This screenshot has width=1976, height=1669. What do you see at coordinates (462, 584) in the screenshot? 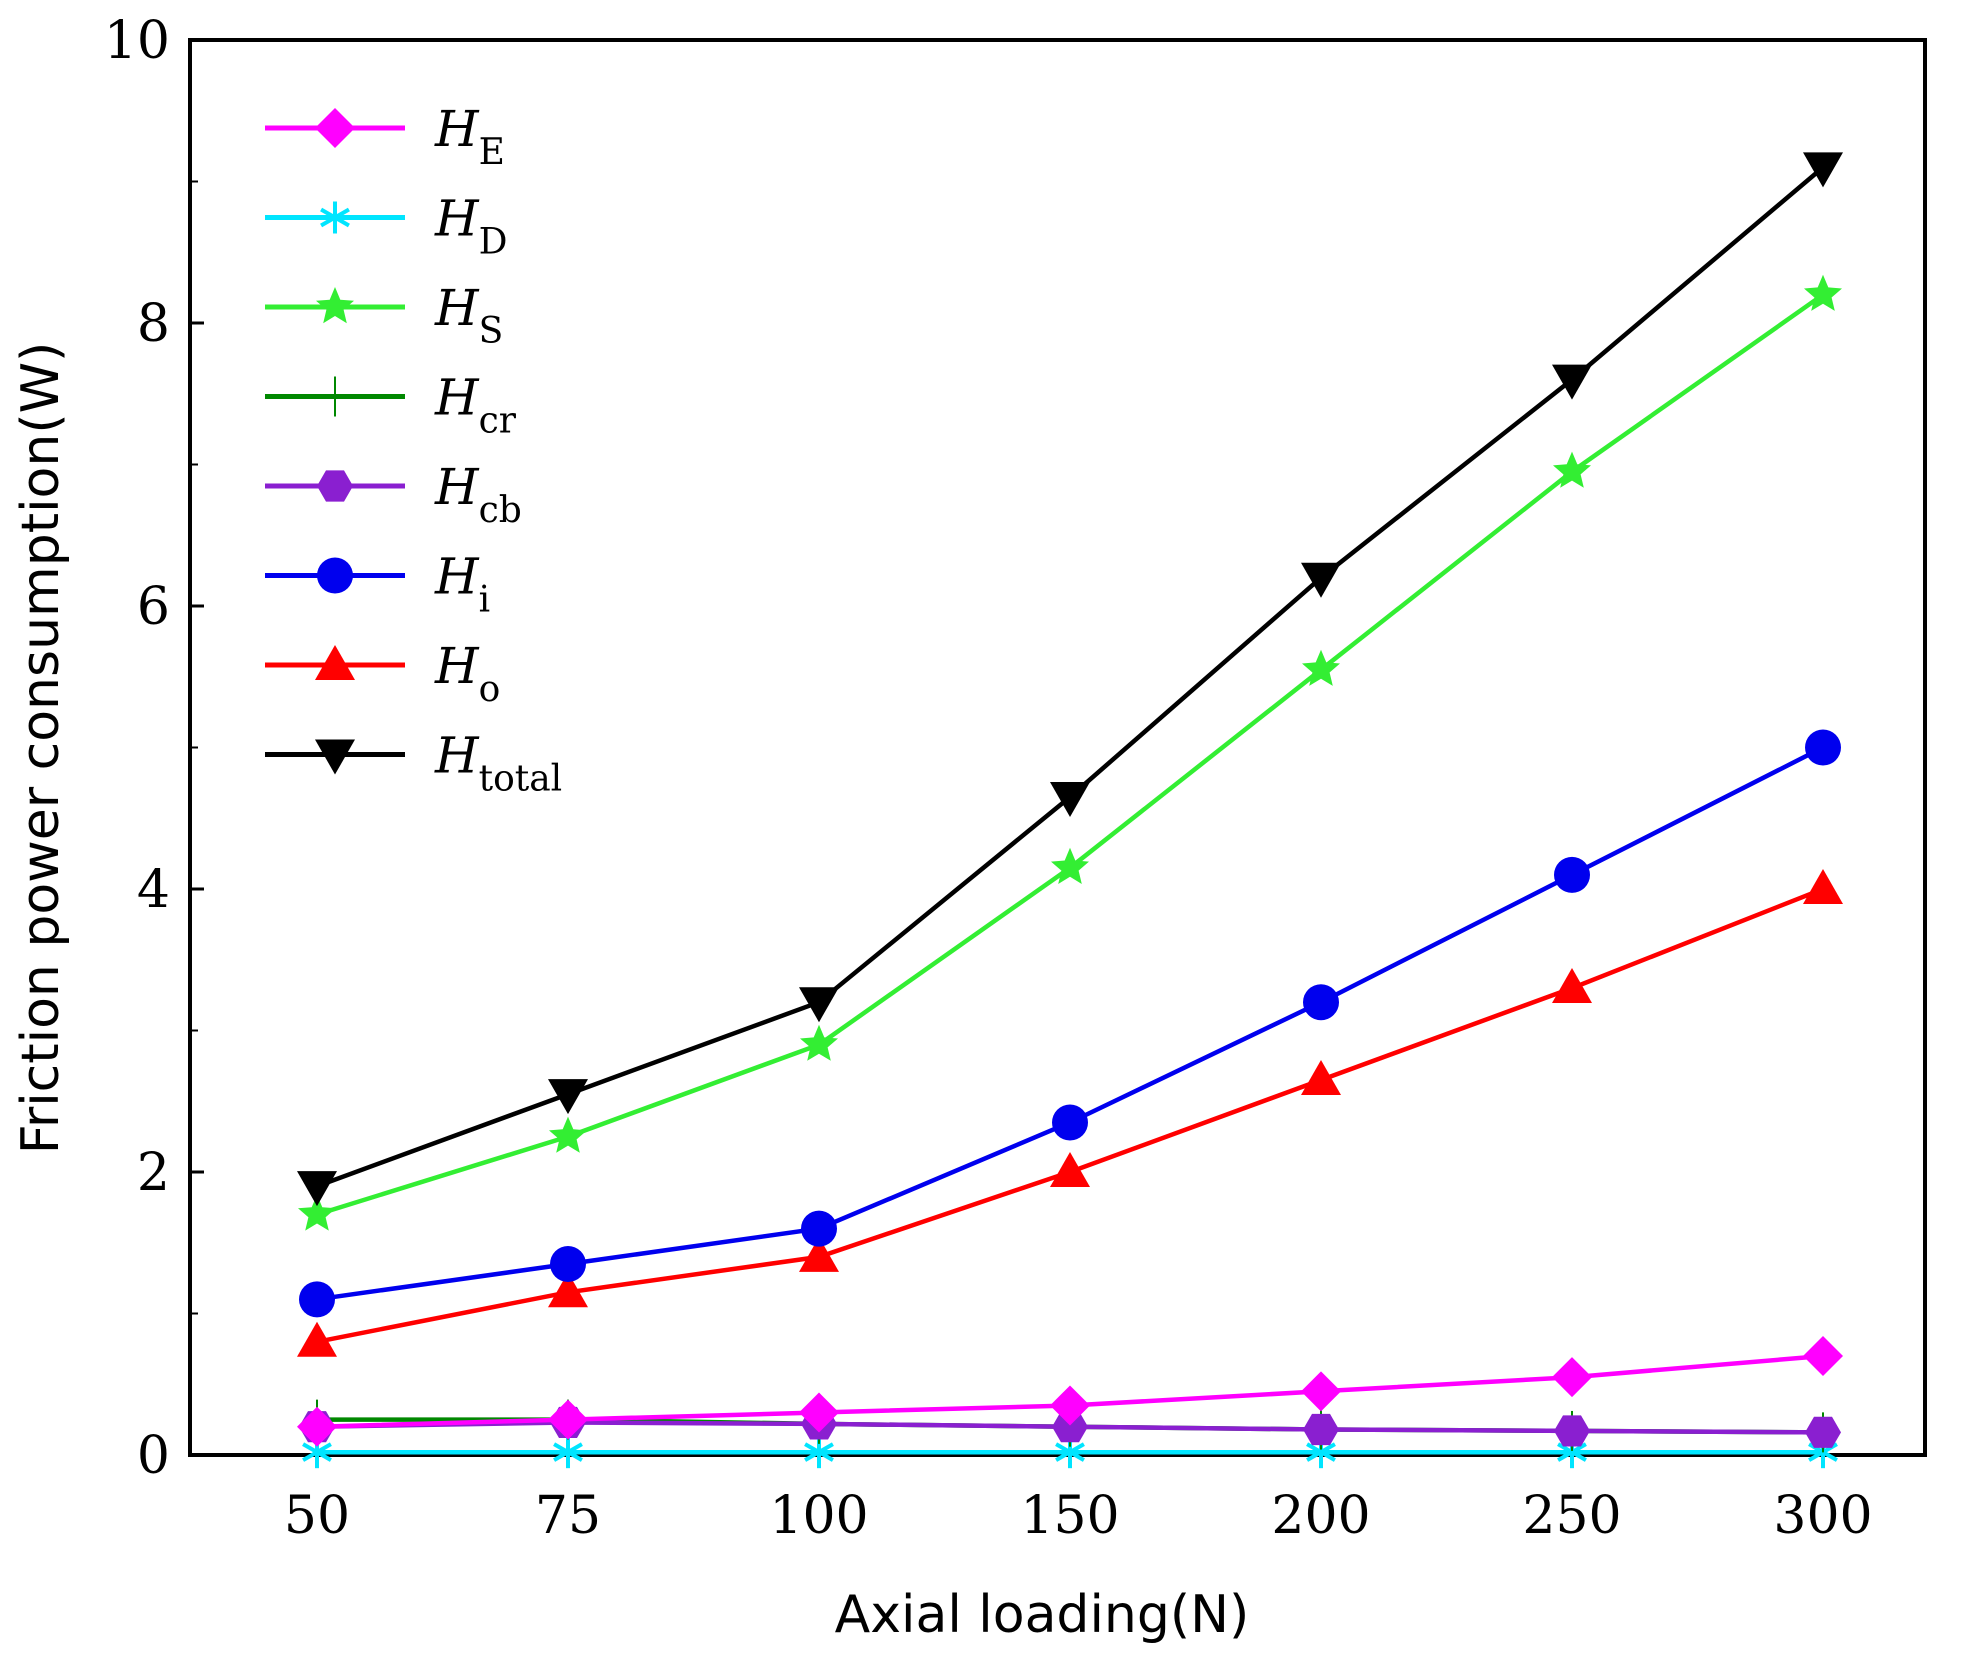
I see `legend-label: Hi` at bounding box center [462, 584].